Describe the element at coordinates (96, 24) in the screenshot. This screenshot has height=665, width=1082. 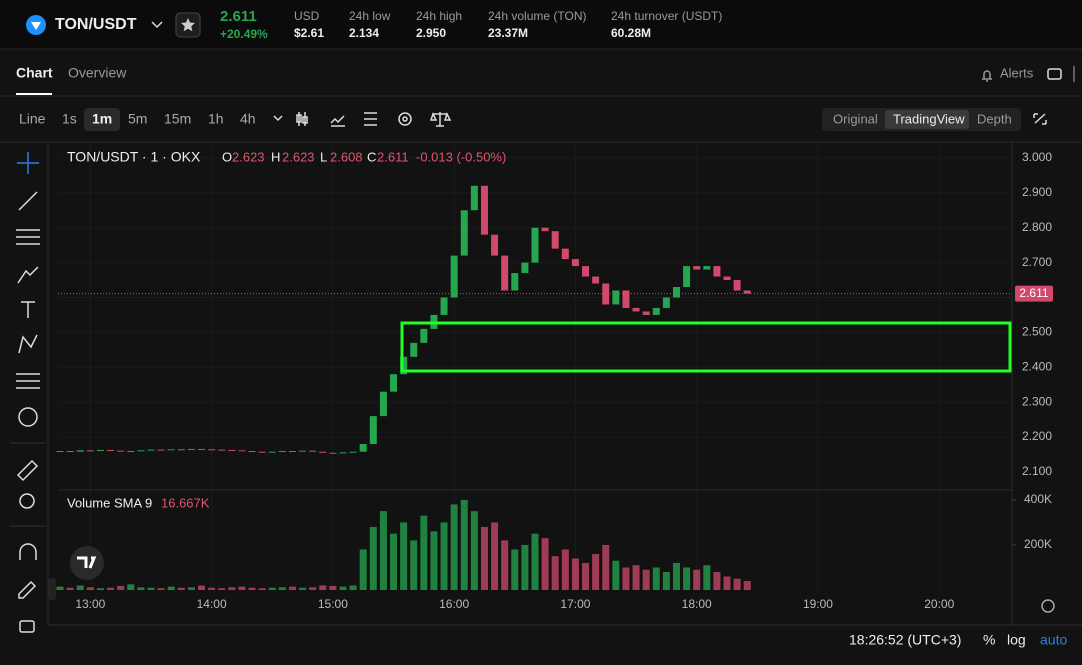
I see `pair: TON/USDT` at that location.